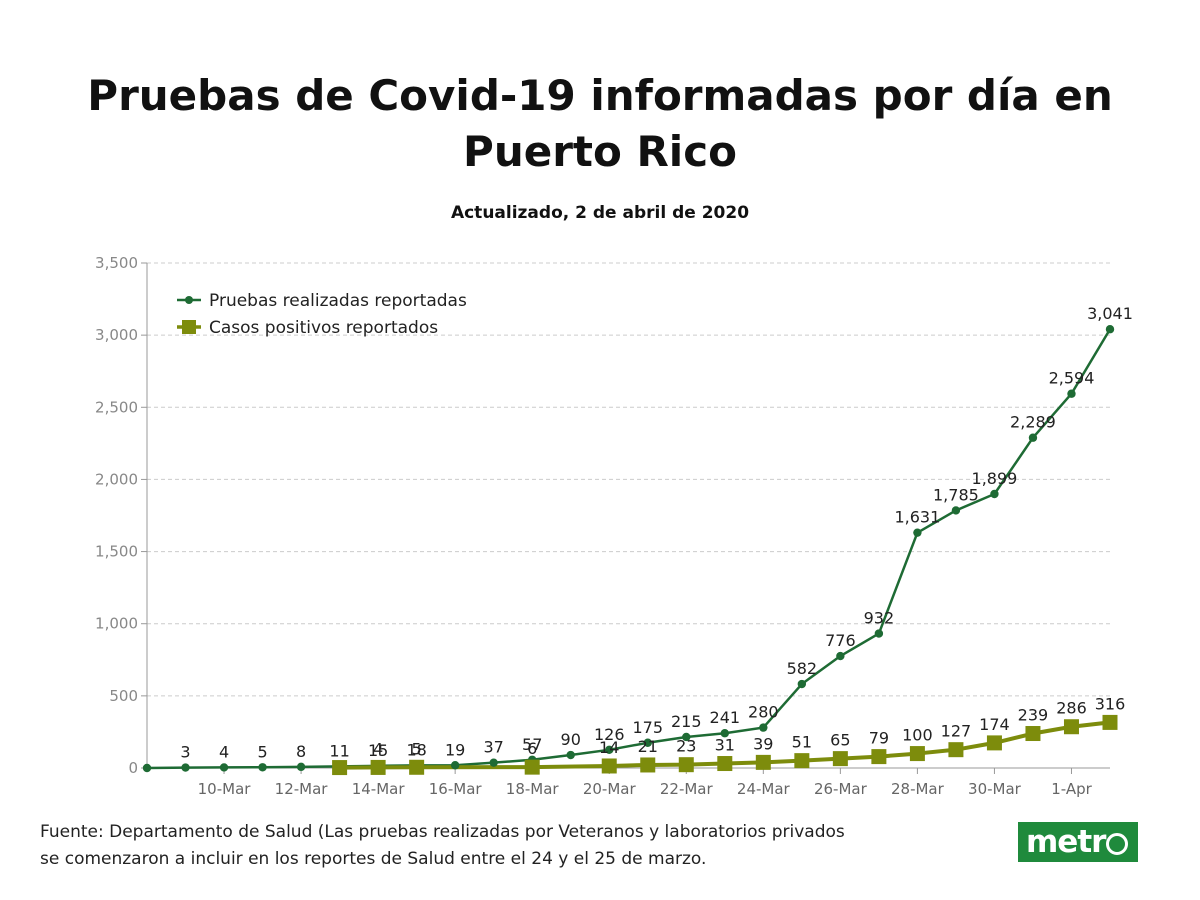 The width and height of the screenshot is (1200, 900). I want to click on data-label-pruebas: 37, so click(494, 747).